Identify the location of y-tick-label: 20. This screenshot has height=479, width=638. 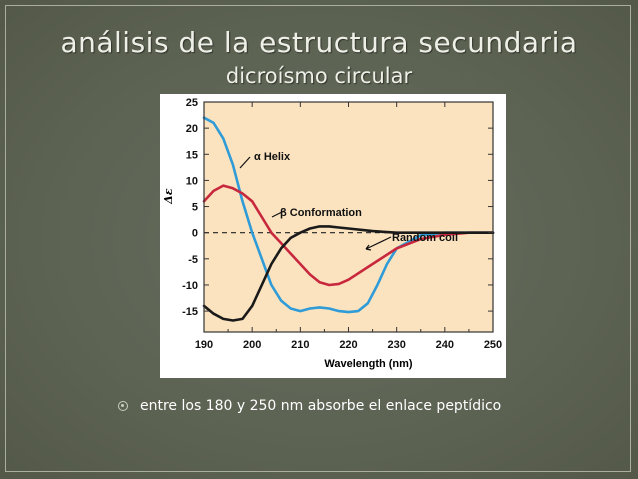
(192, 129).